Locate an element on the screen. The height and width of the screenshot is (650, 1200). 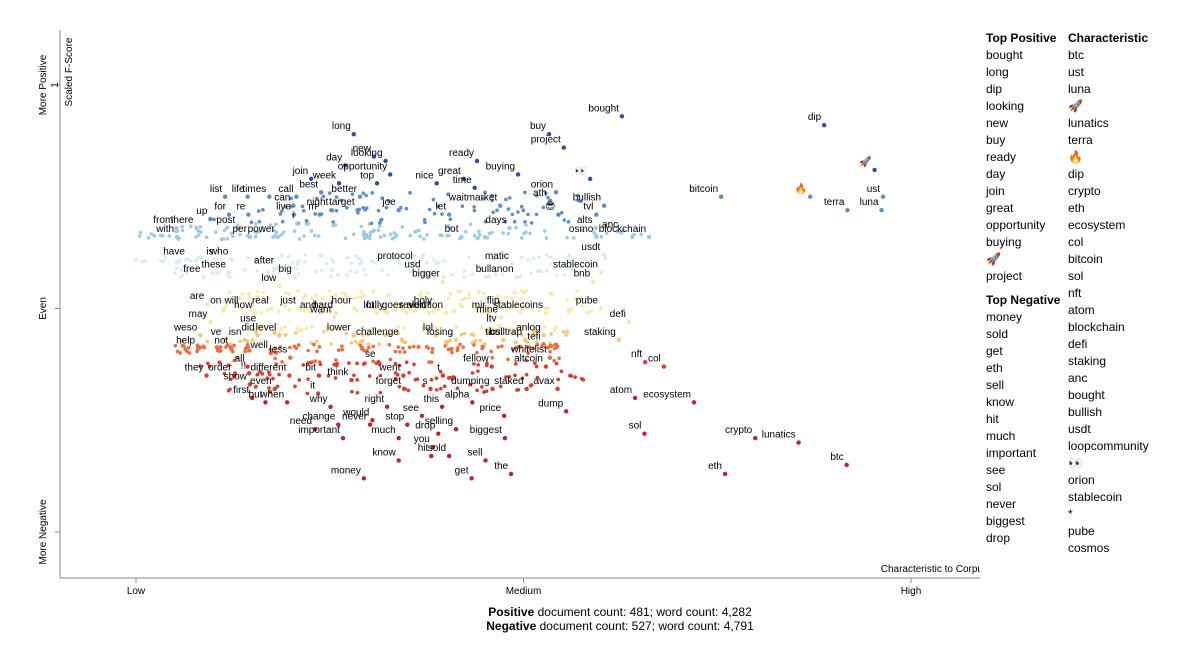
term-point: flip is located at coordinates (496, 303).